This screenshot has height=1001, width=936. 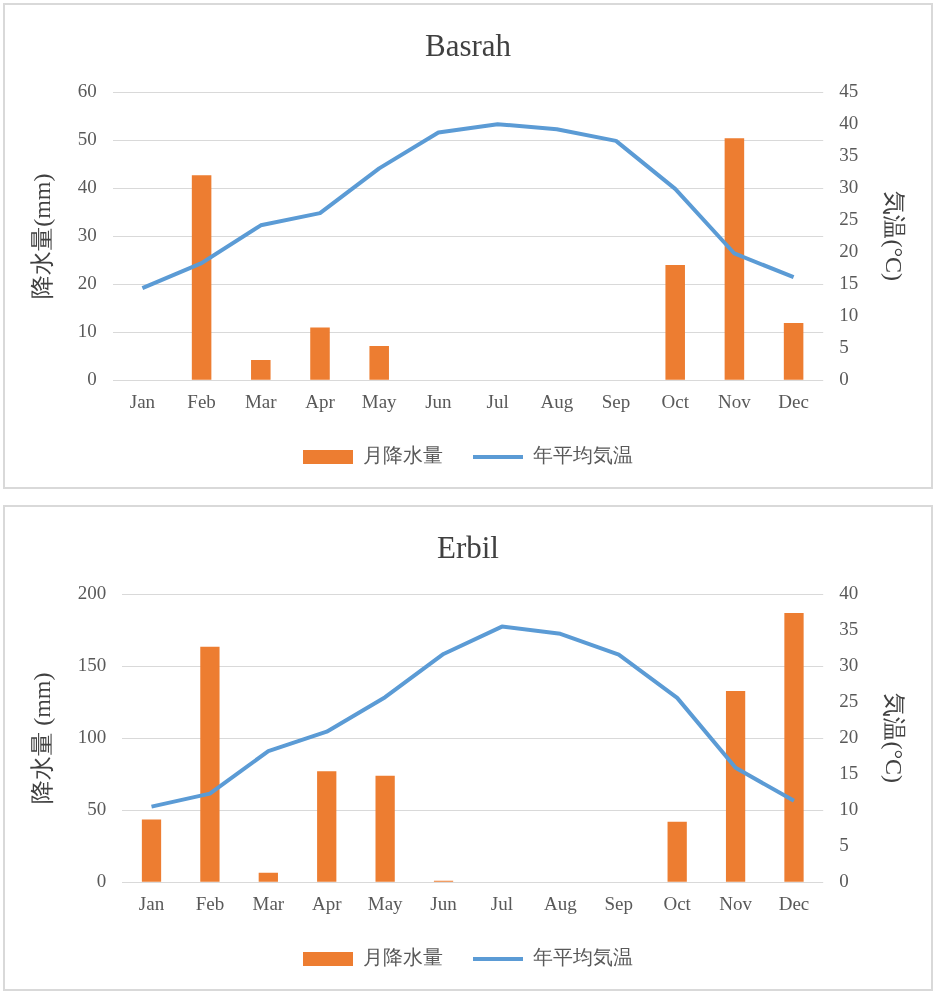 I want to click on y-tick-label: 40, so click(x=87, y=187).